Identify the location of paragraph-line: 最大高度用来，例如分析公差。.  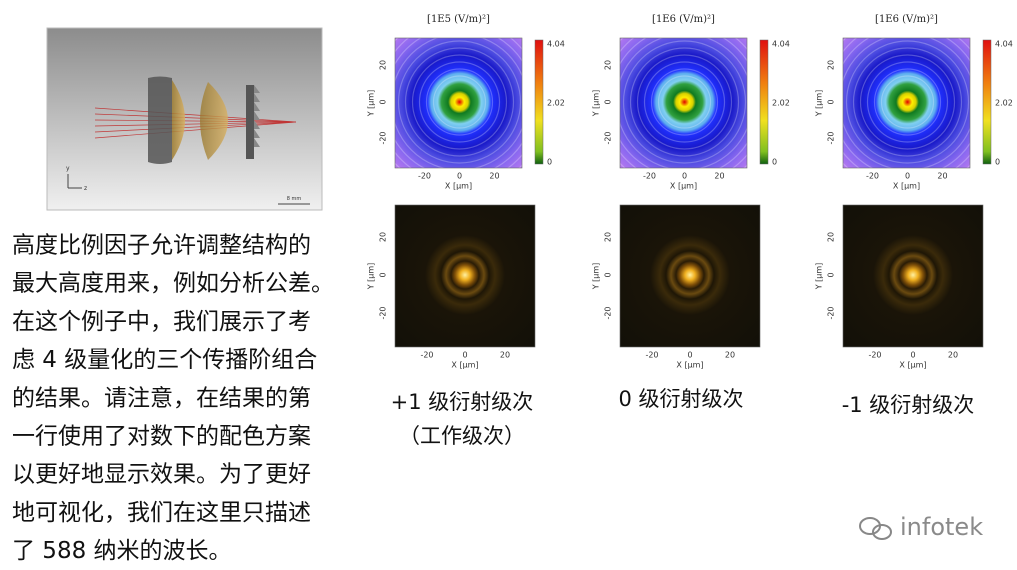
(173, 284).